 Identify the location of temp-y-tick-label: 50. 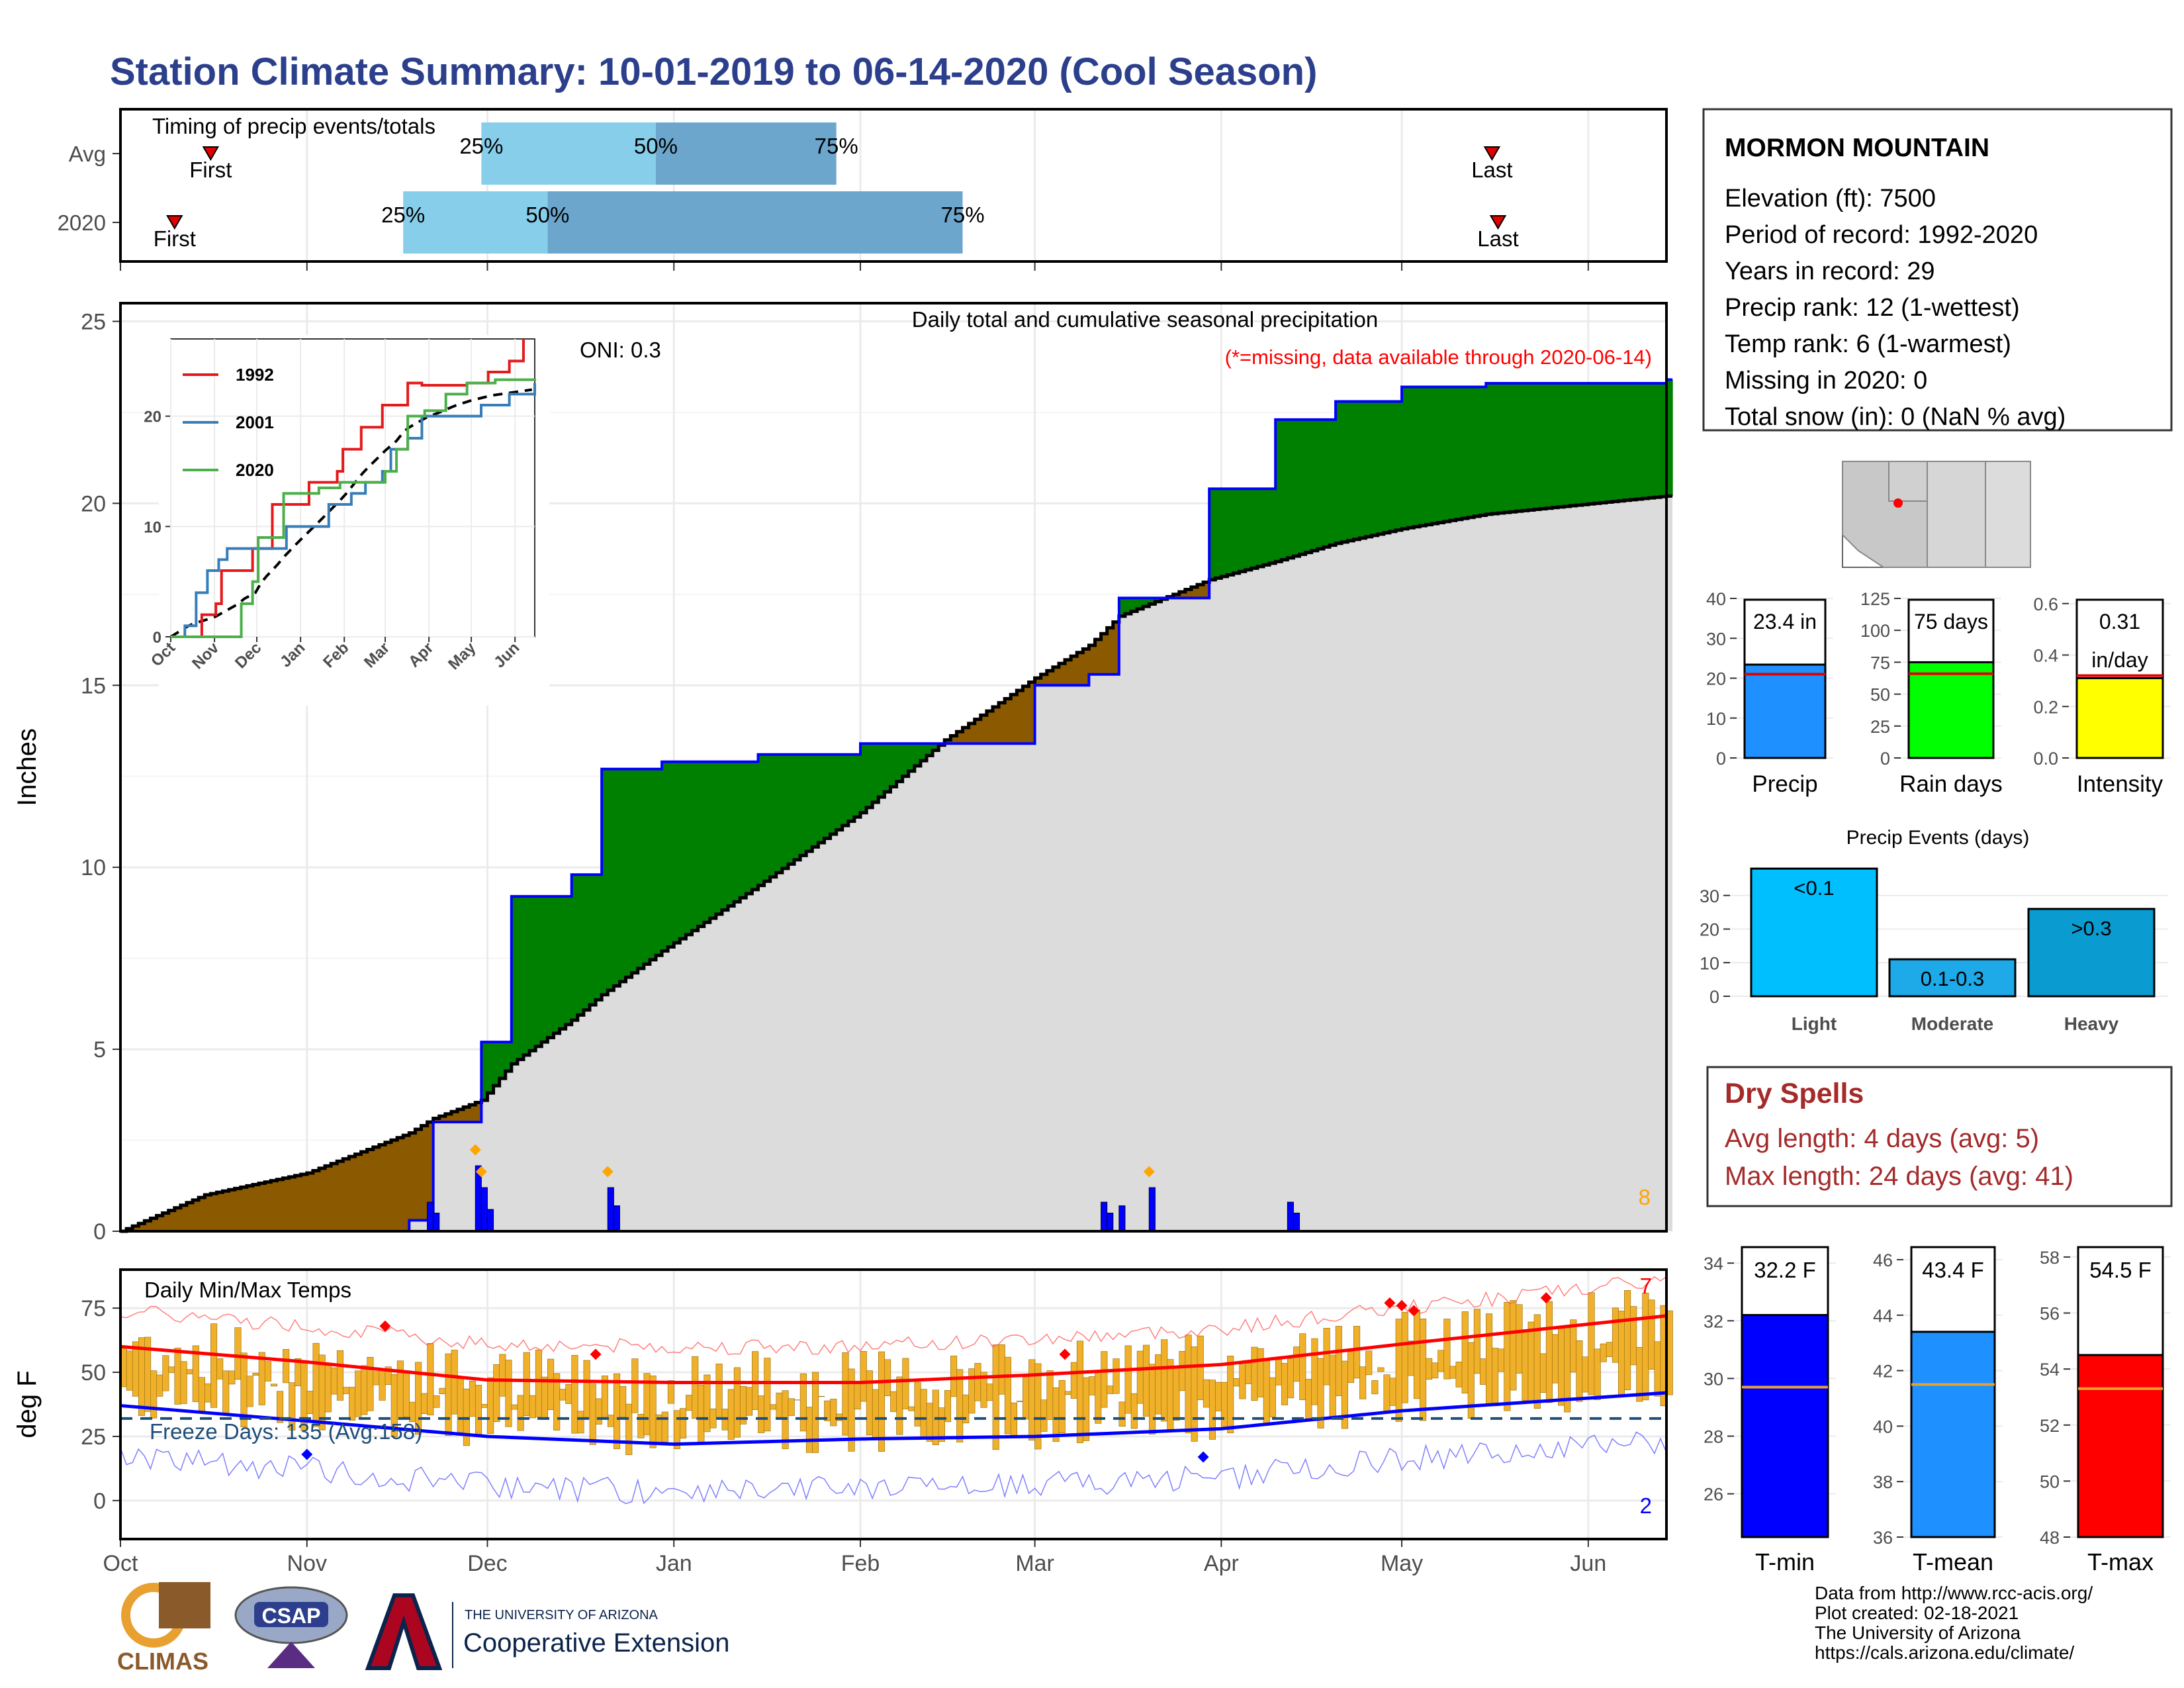
(93, 1372).